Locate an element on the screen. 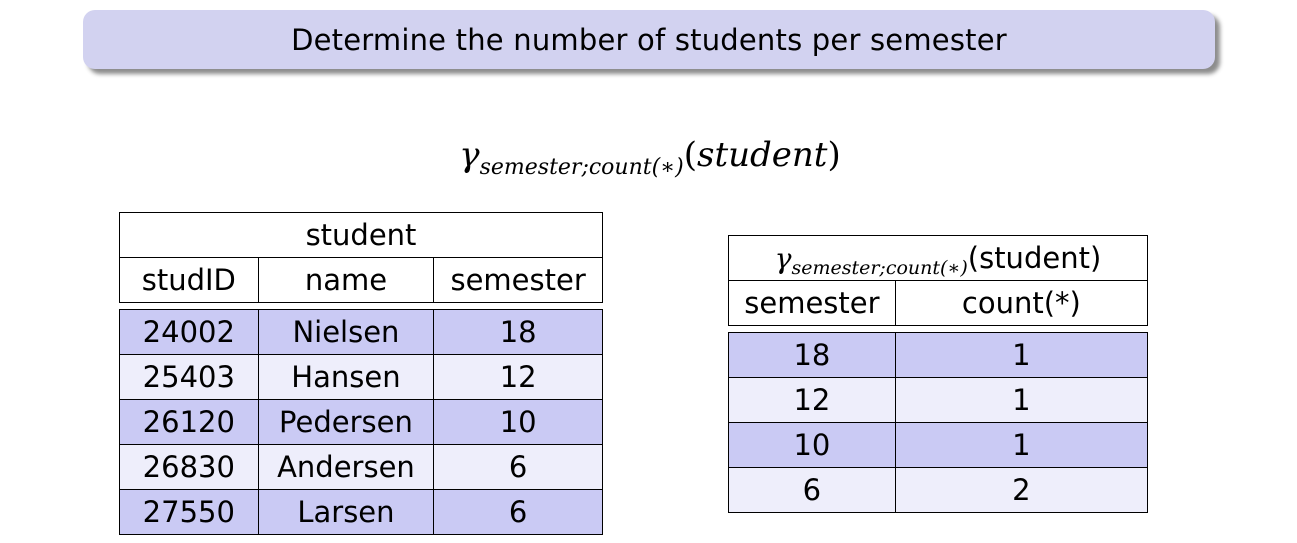 The height and width of the screenshot is (543, 1297). caption-gamma: γ is located at coordinates (783, 258).